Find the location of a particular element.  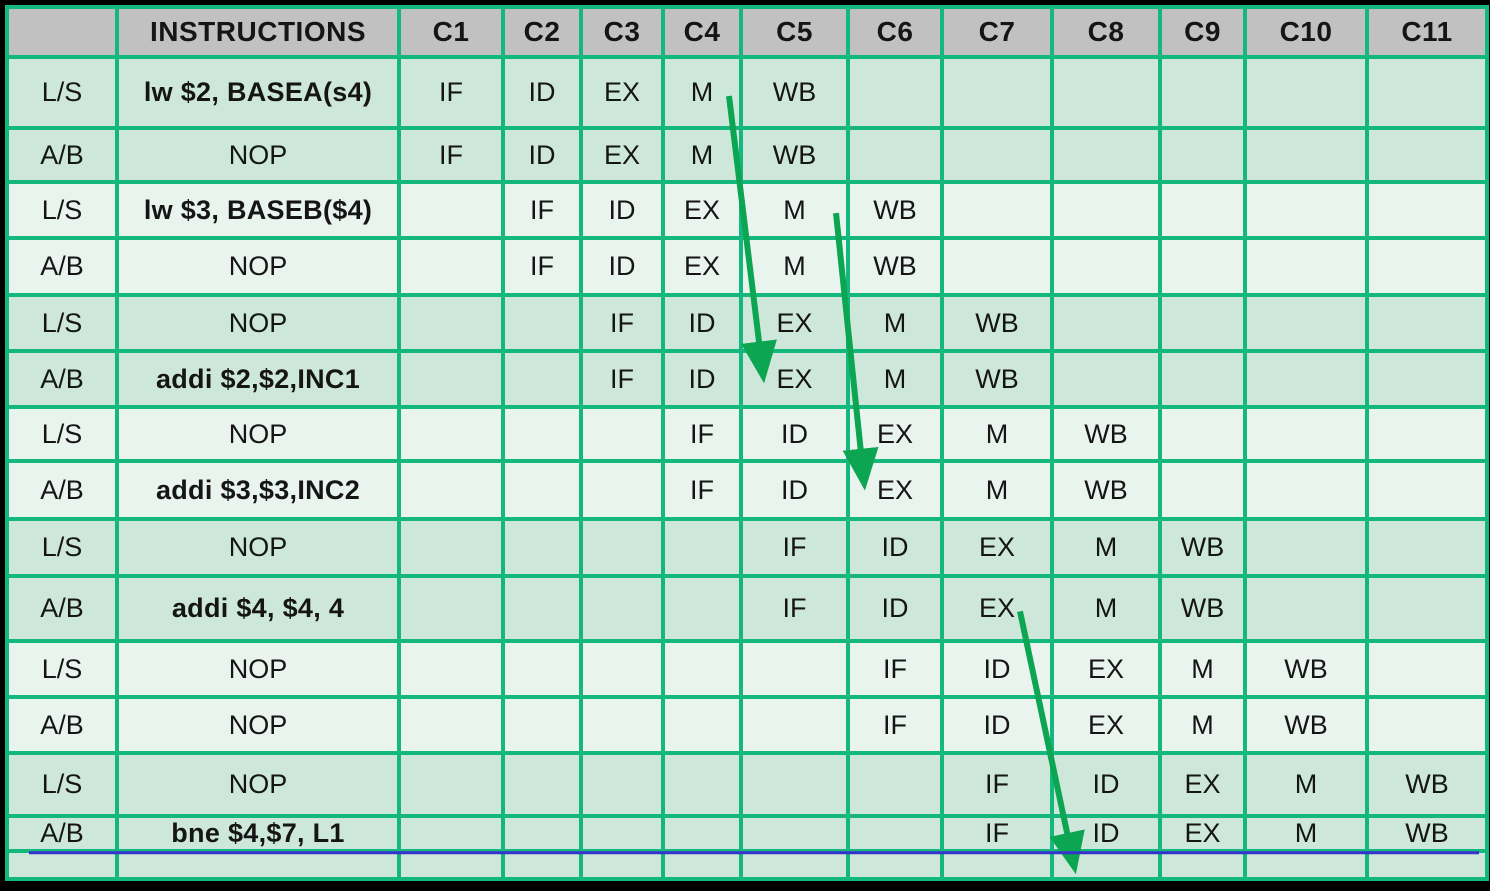

pipeline-row-12: A/B NOP IF ID EX M WB is located at coordinates (747, 725).